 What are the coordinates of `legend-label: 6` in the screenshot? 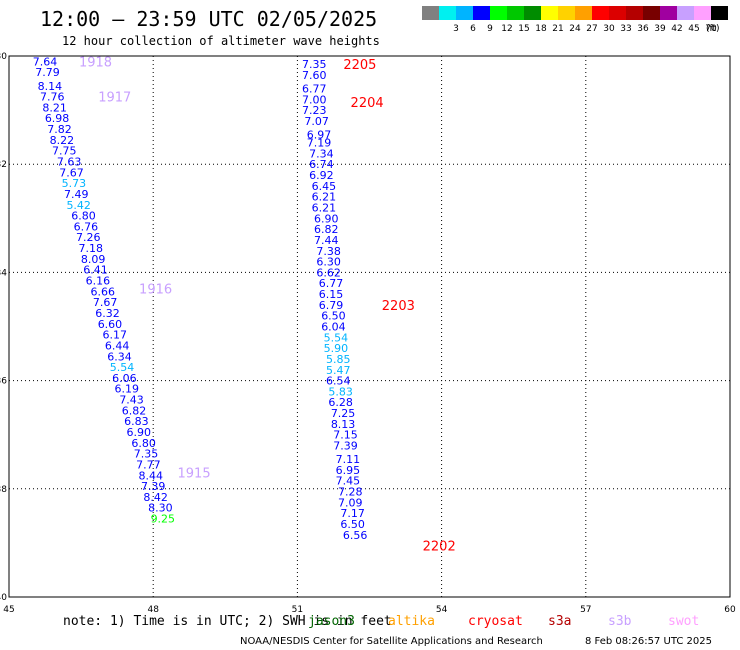 It's located at (473, 29).